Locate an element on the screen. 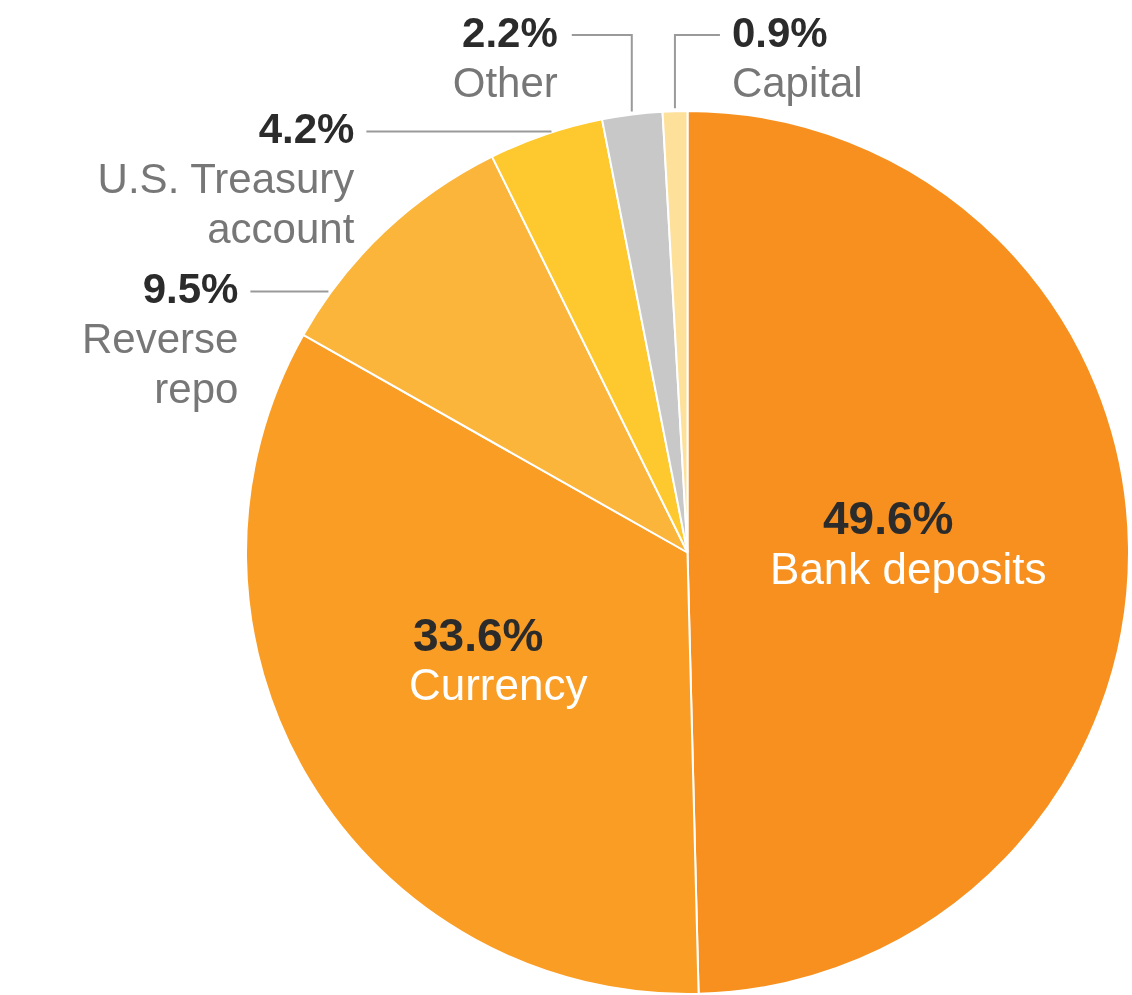 This screenshot has width=1132, height=995. slice-label: Reverse repo is located at coordinates (160, 364).